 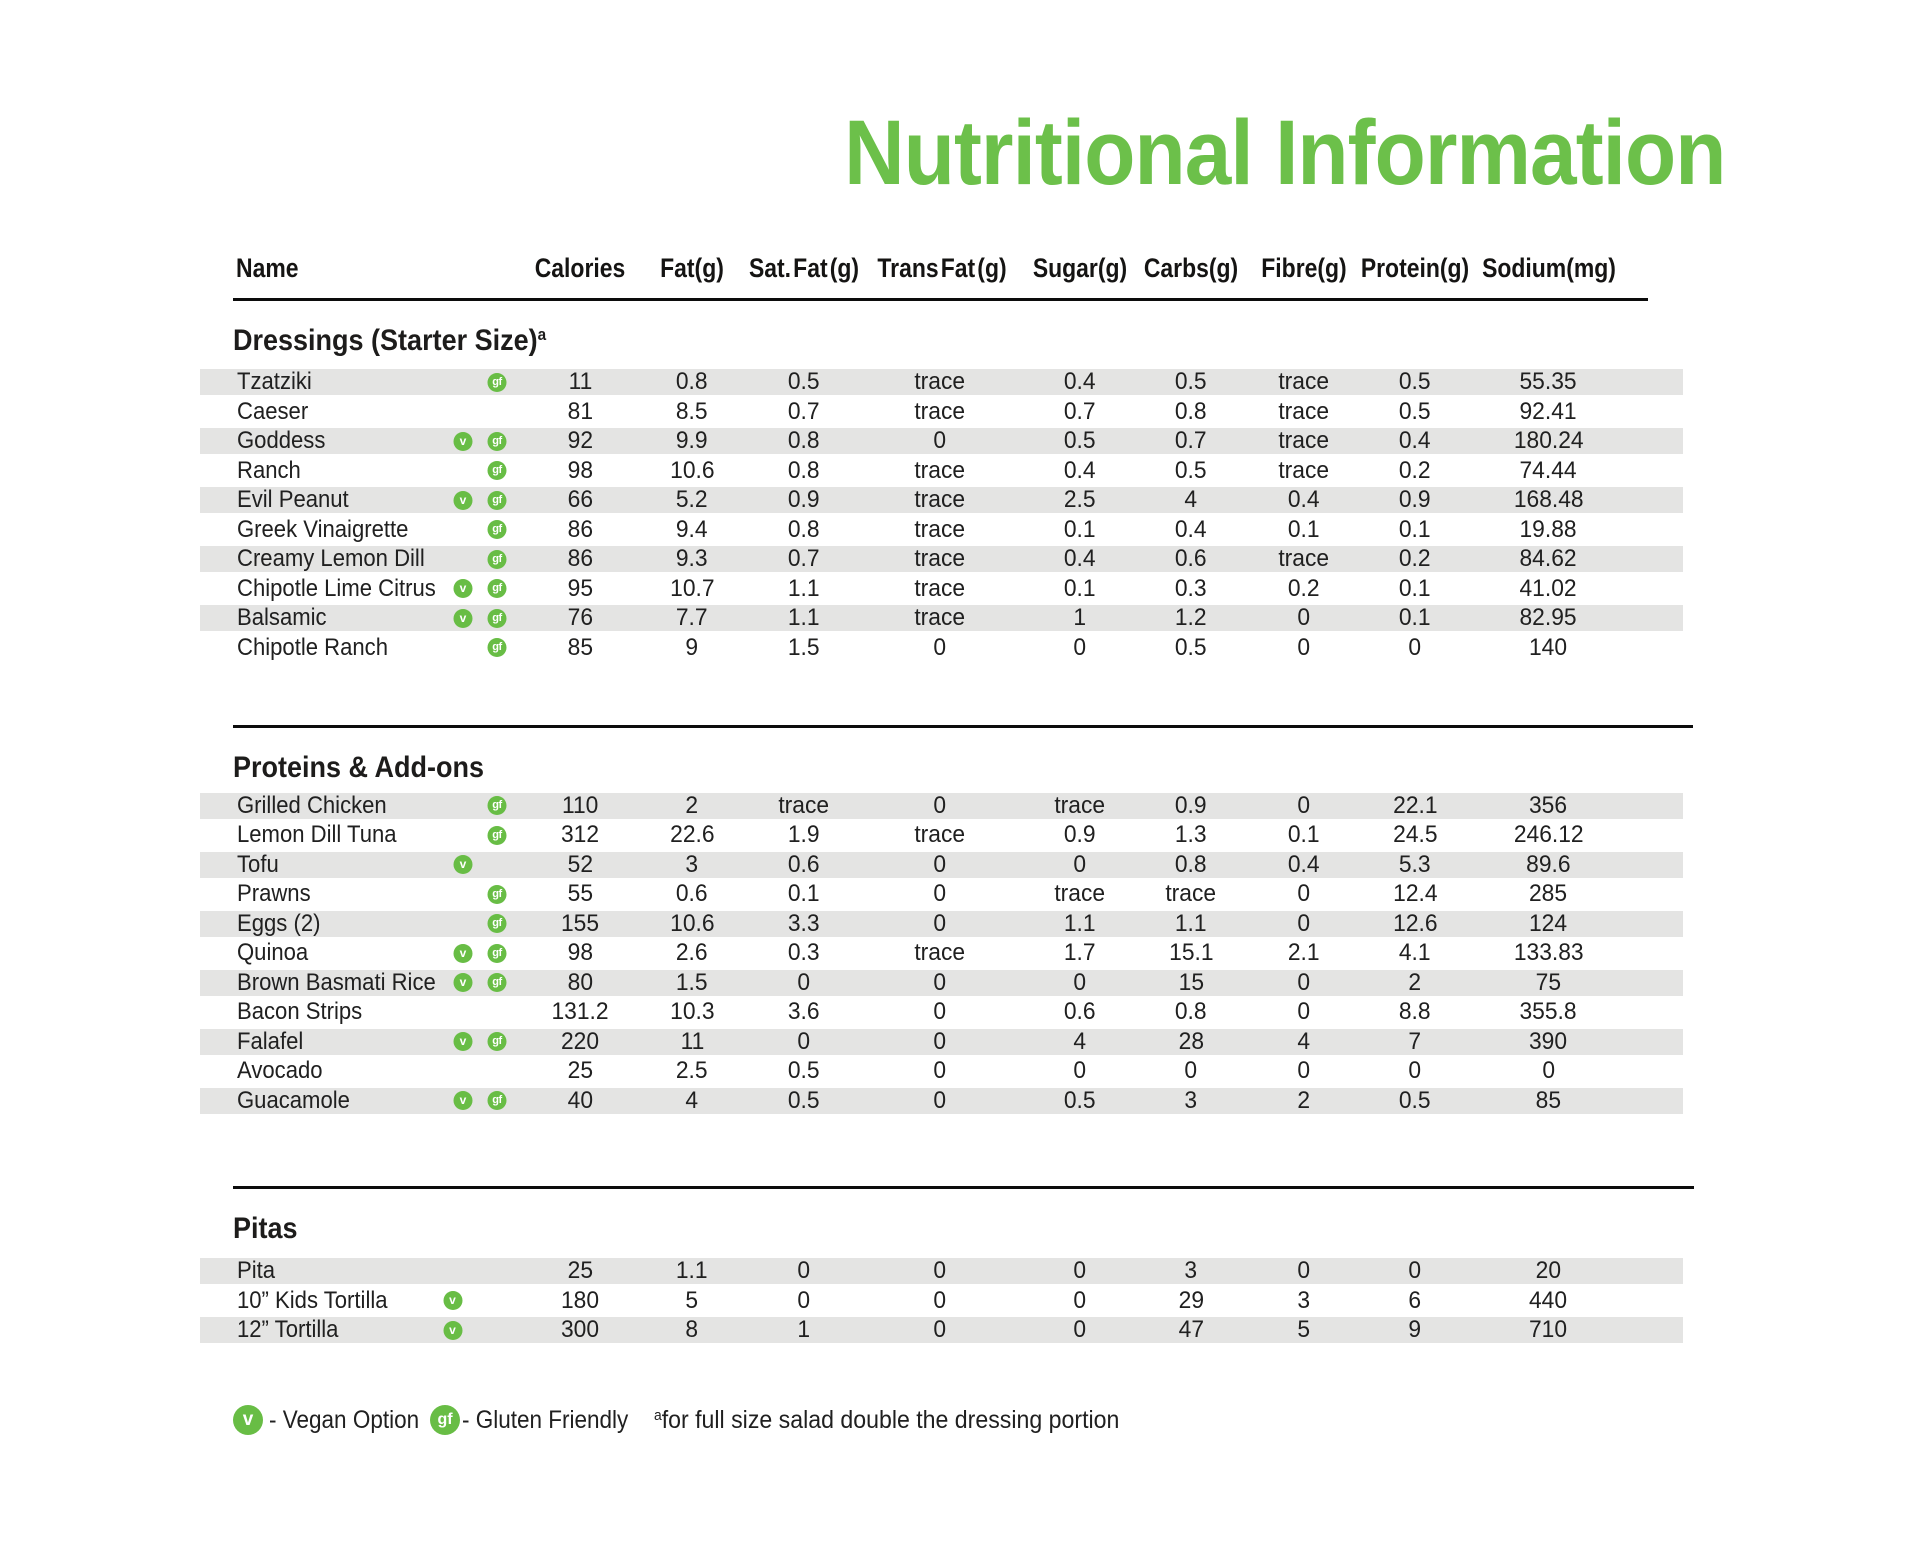 What do you see at coordinates (1548, 864) in the screenshot?
I see `value-text: 89.6` at bounding box center [1548, 864].